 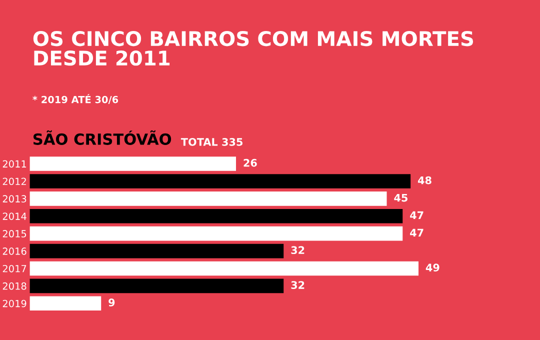 What do you see at coordinates (14, 164) in the screenshot?
I see `y-tick-label: 2011` at bounding box center [14, 164].